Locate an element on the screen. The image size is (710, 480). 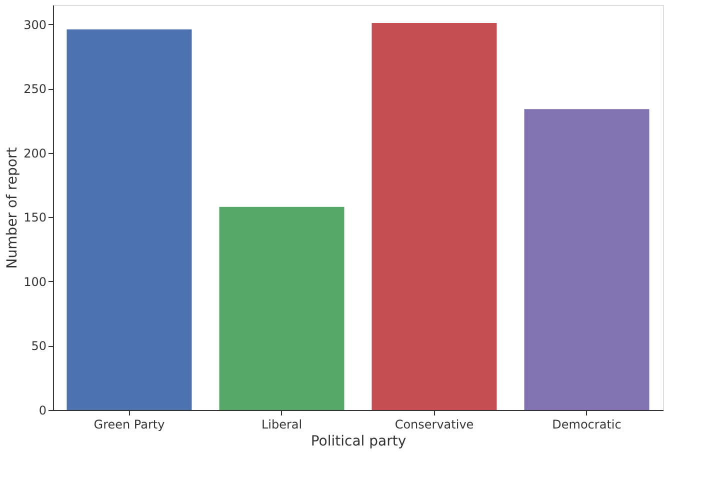
x-axis-title: Political party is located at coordinates (358, 442).